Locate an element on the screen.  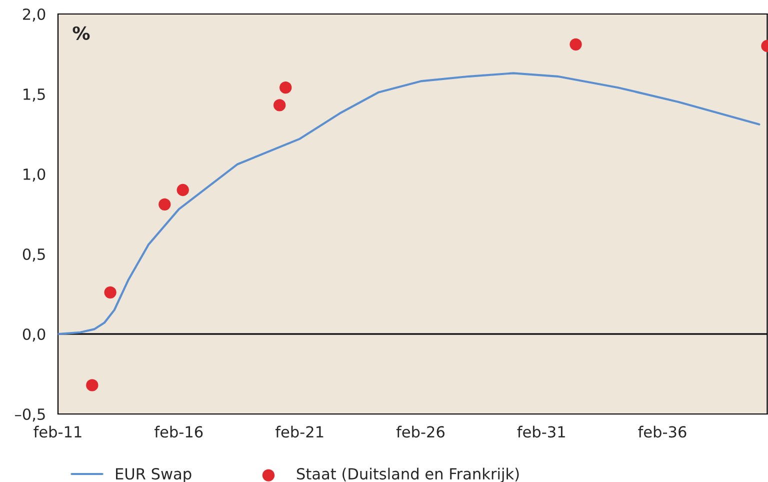
y-tick-label: 2,0 is located at coordinates (34, 15).